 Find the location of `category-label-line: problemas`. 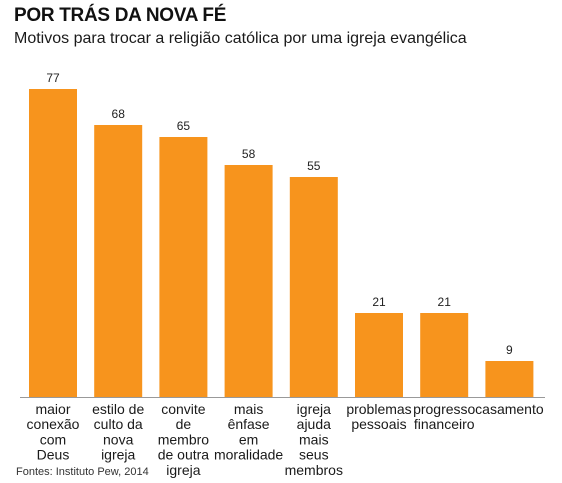

category-label-line: problemas is located at coordinates (378, 409).